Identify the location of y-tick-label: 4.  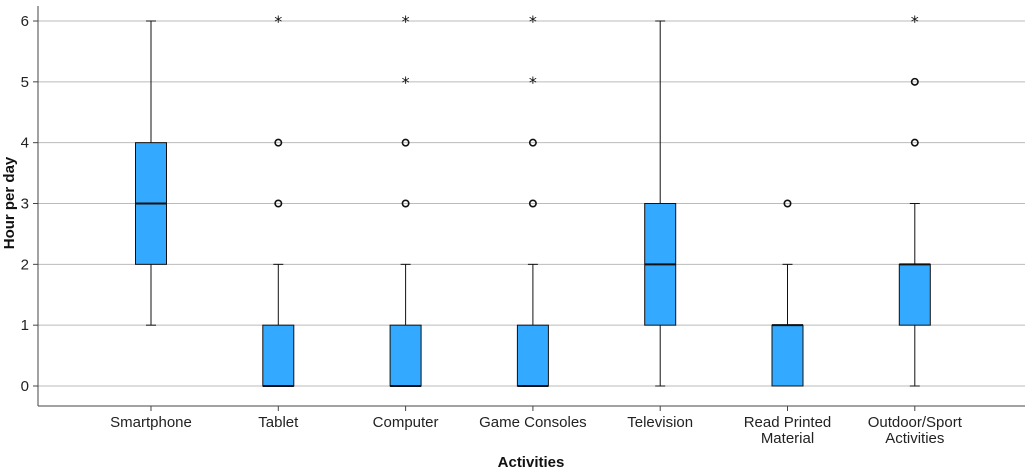
(25, 143).